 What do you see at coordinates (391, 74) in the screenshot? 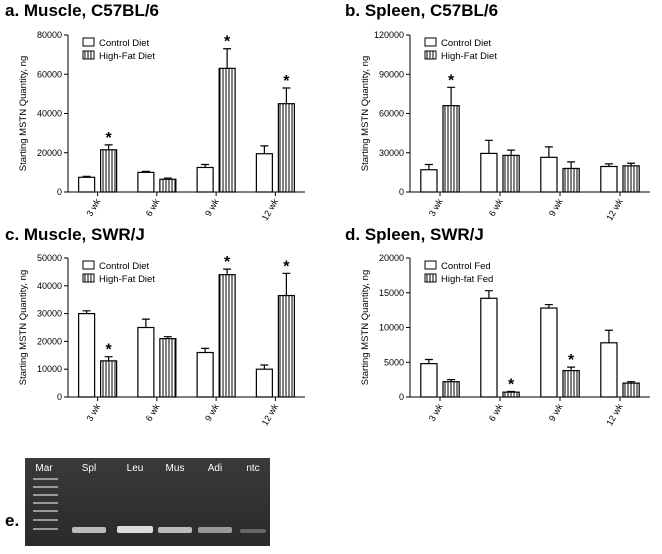
I see `y-tick-label: 90000` at bounding box center [391, 74].